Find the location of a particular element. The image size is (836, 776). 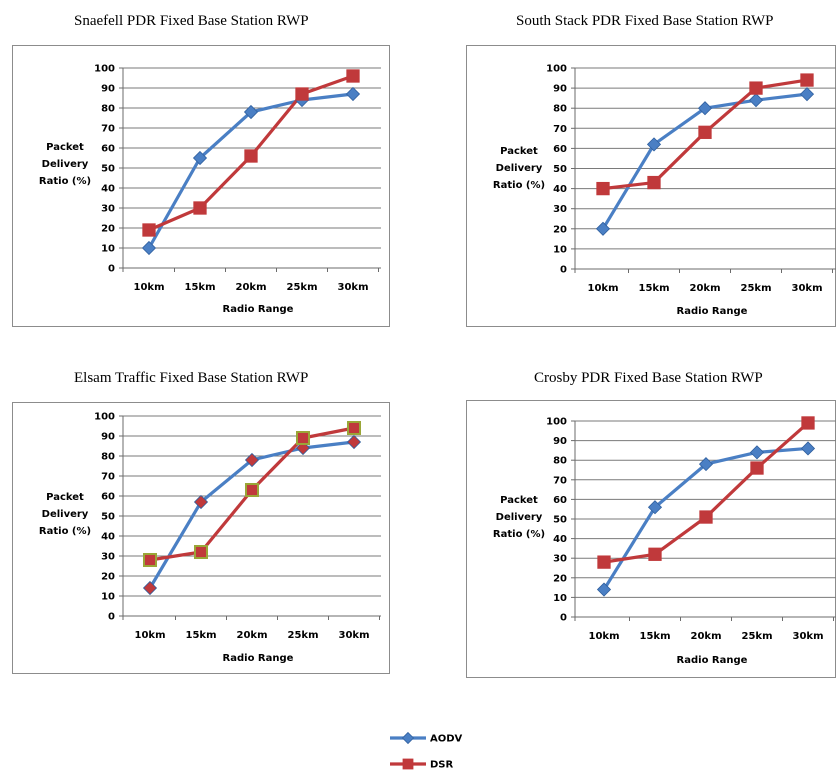

legend-label-dsr: DSR is located at coordinates (442, 765).